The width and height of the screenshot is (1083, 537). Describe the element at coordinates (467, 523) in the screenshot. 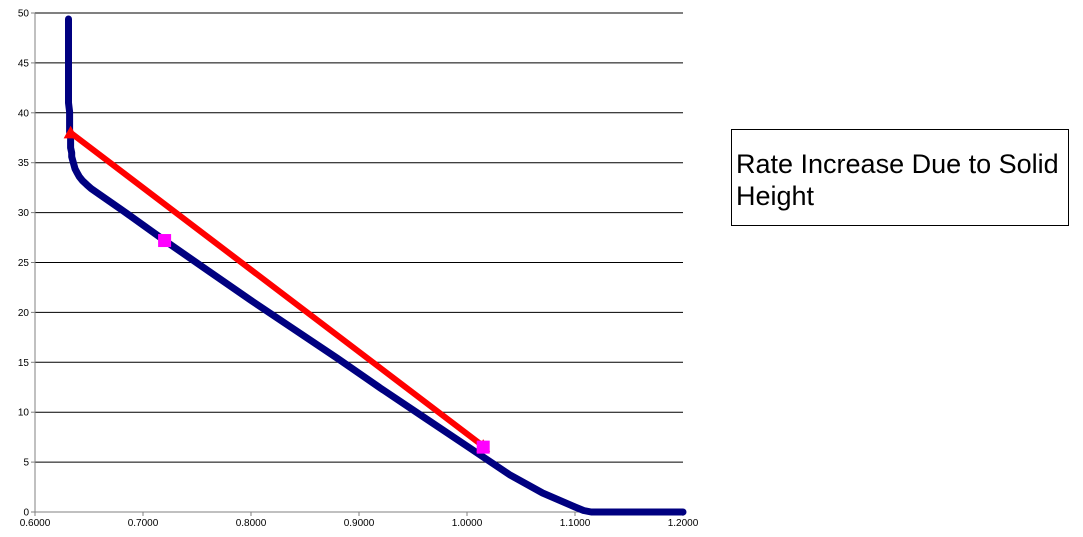

I see `x-tick-label: 1.0000` at that location.